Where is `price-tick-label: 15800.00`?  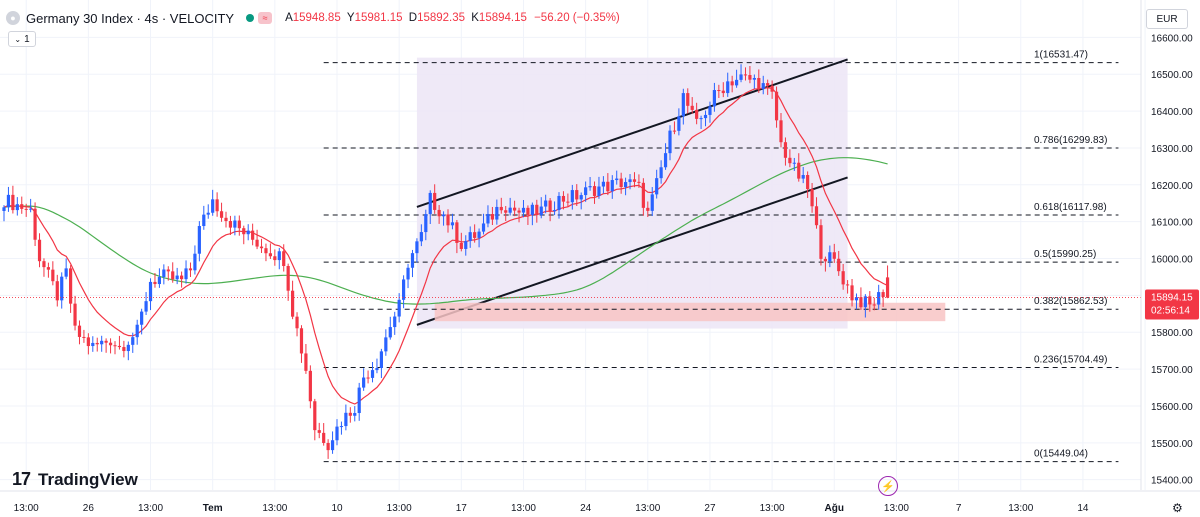 price-tick-label: 15800.00 is located at coordinates (1172, 333).